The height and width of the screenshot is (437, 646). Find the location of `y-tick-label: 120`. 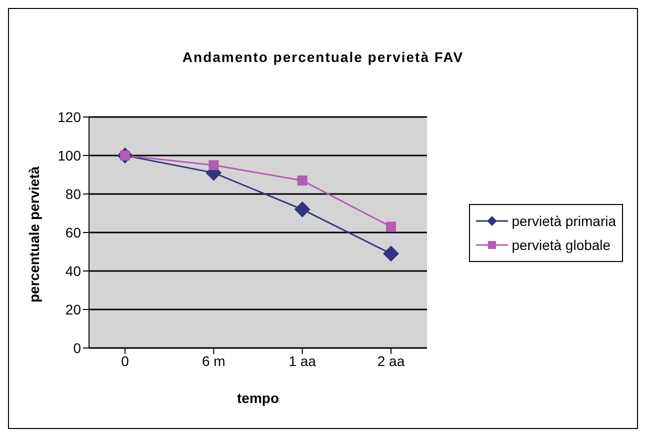

y-tick-label: 120 is located at coordinates (70, 116).